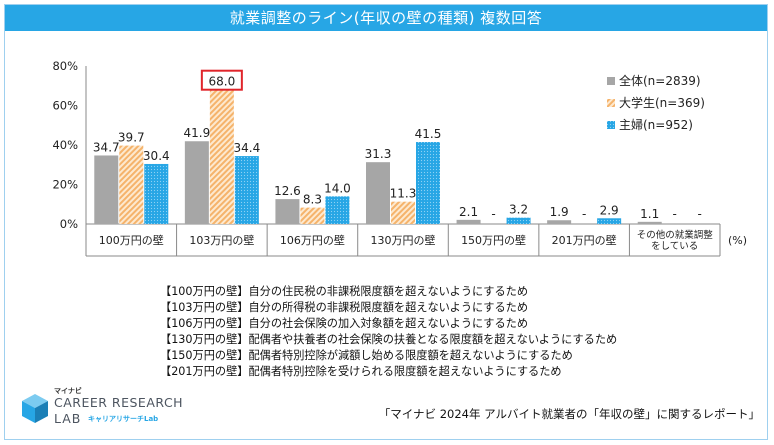 The image size is (774, 445). What do you see at coordinates (119, 402) in the screenshot?
I see `logo-text-line1: CAREER RESEARCH` at bounding box center [119, 402].